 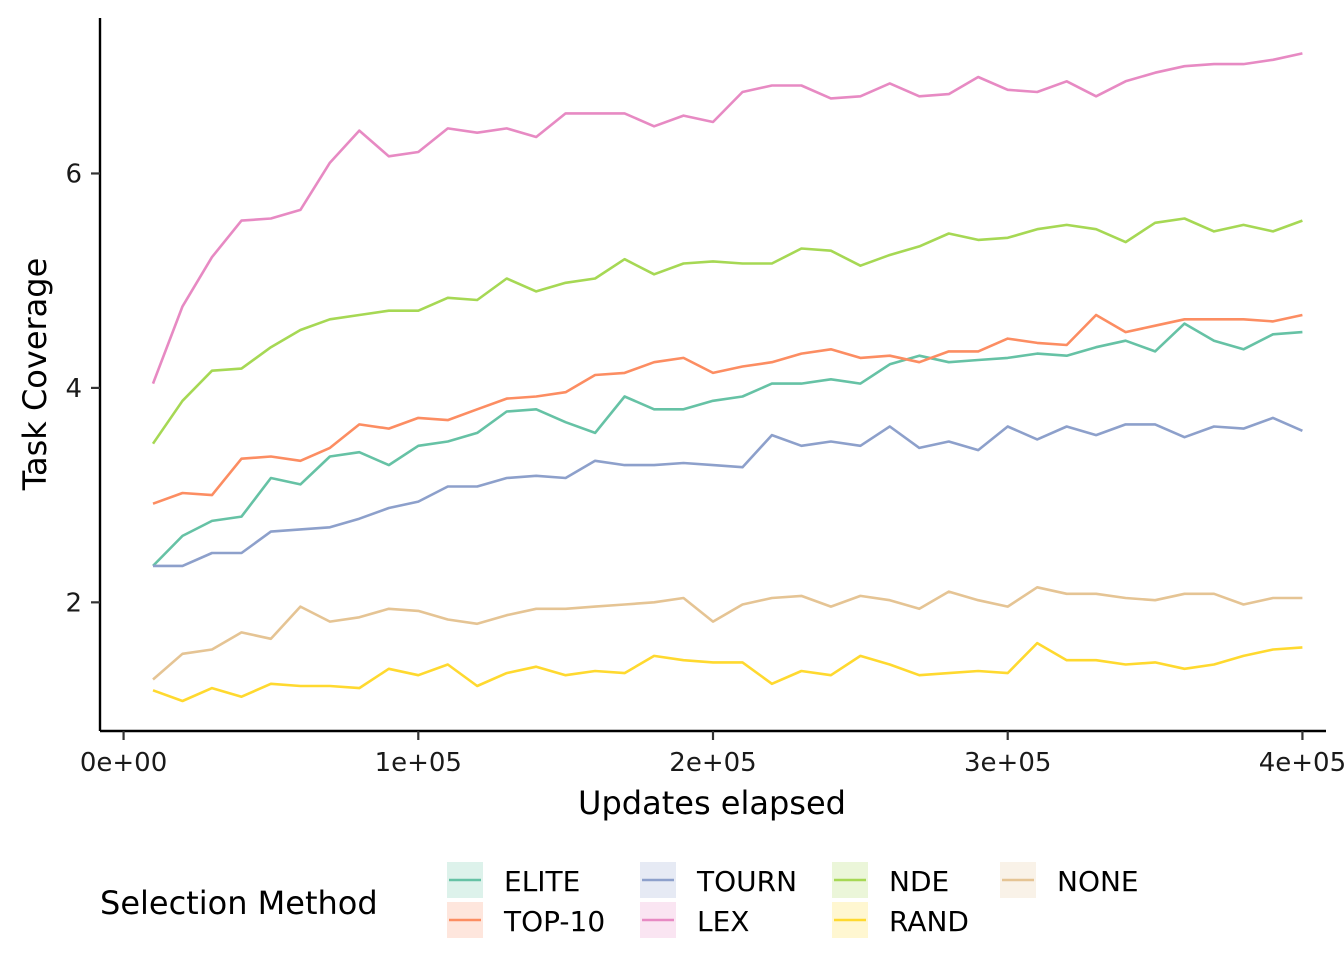 What do you see at coordinates (919, 881) in the screenshot?
I see `legend-label: NDE` at bounding box center [919, 881].